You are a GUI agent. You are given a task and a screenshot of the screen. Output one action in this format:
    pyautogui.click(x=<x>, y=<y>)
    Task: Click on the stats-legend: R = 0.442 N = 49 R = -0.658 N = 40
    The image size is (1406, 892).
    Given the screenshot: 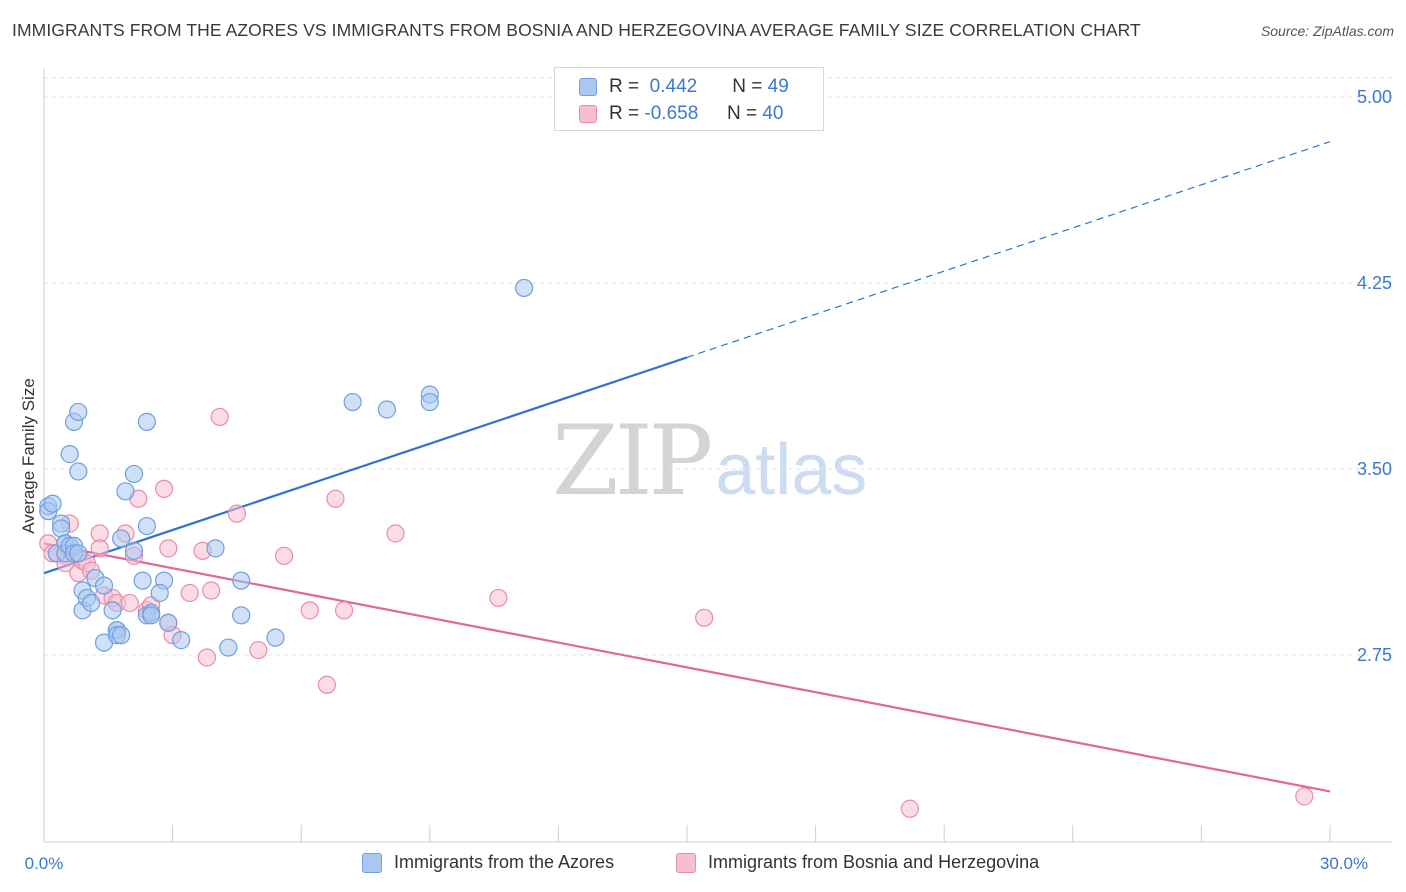 What is the action you would take?
    pyautogui.click(x=689, y=99)
    